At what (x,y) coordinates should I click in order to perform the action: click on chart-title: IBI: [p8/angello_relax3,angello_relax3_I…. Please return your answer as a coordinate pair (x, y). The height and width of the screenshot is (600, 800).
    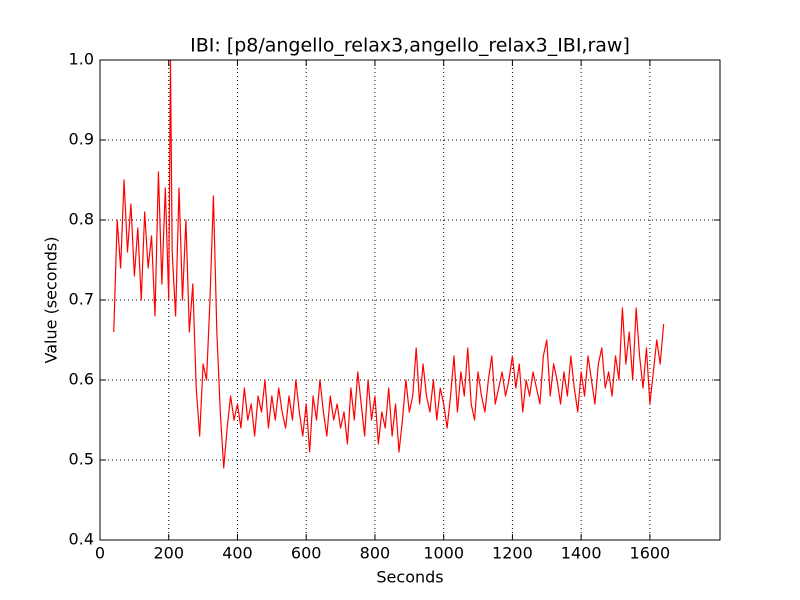
    Looking at the image, I should click on (410, 46).